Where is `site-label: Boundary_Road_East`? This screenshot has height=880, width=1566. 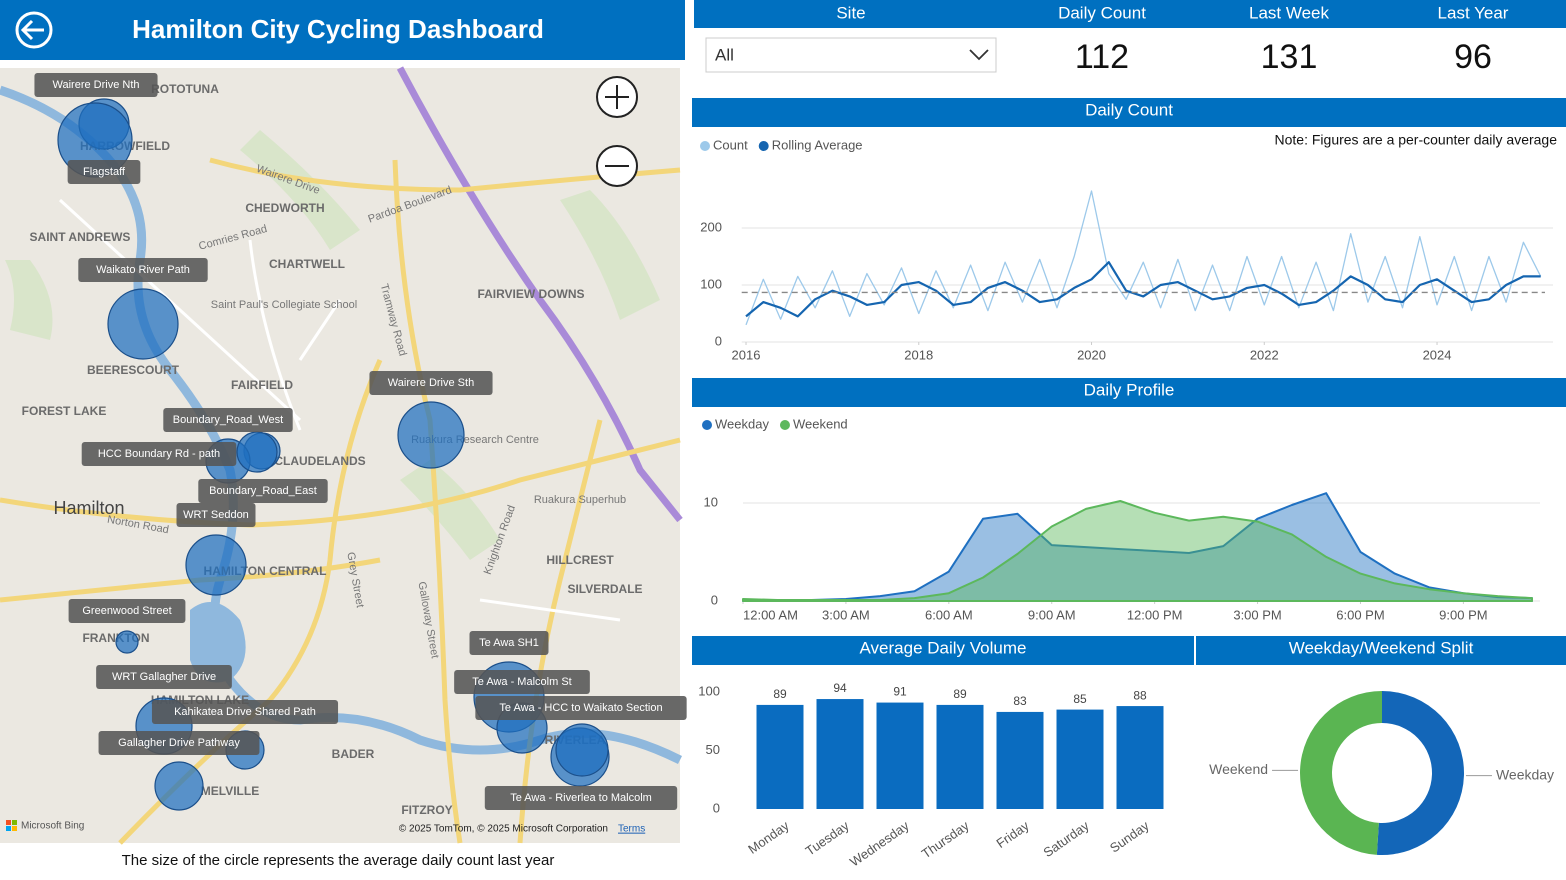
site-label: Boundary_Road_East is located at coordinates (263, 491).